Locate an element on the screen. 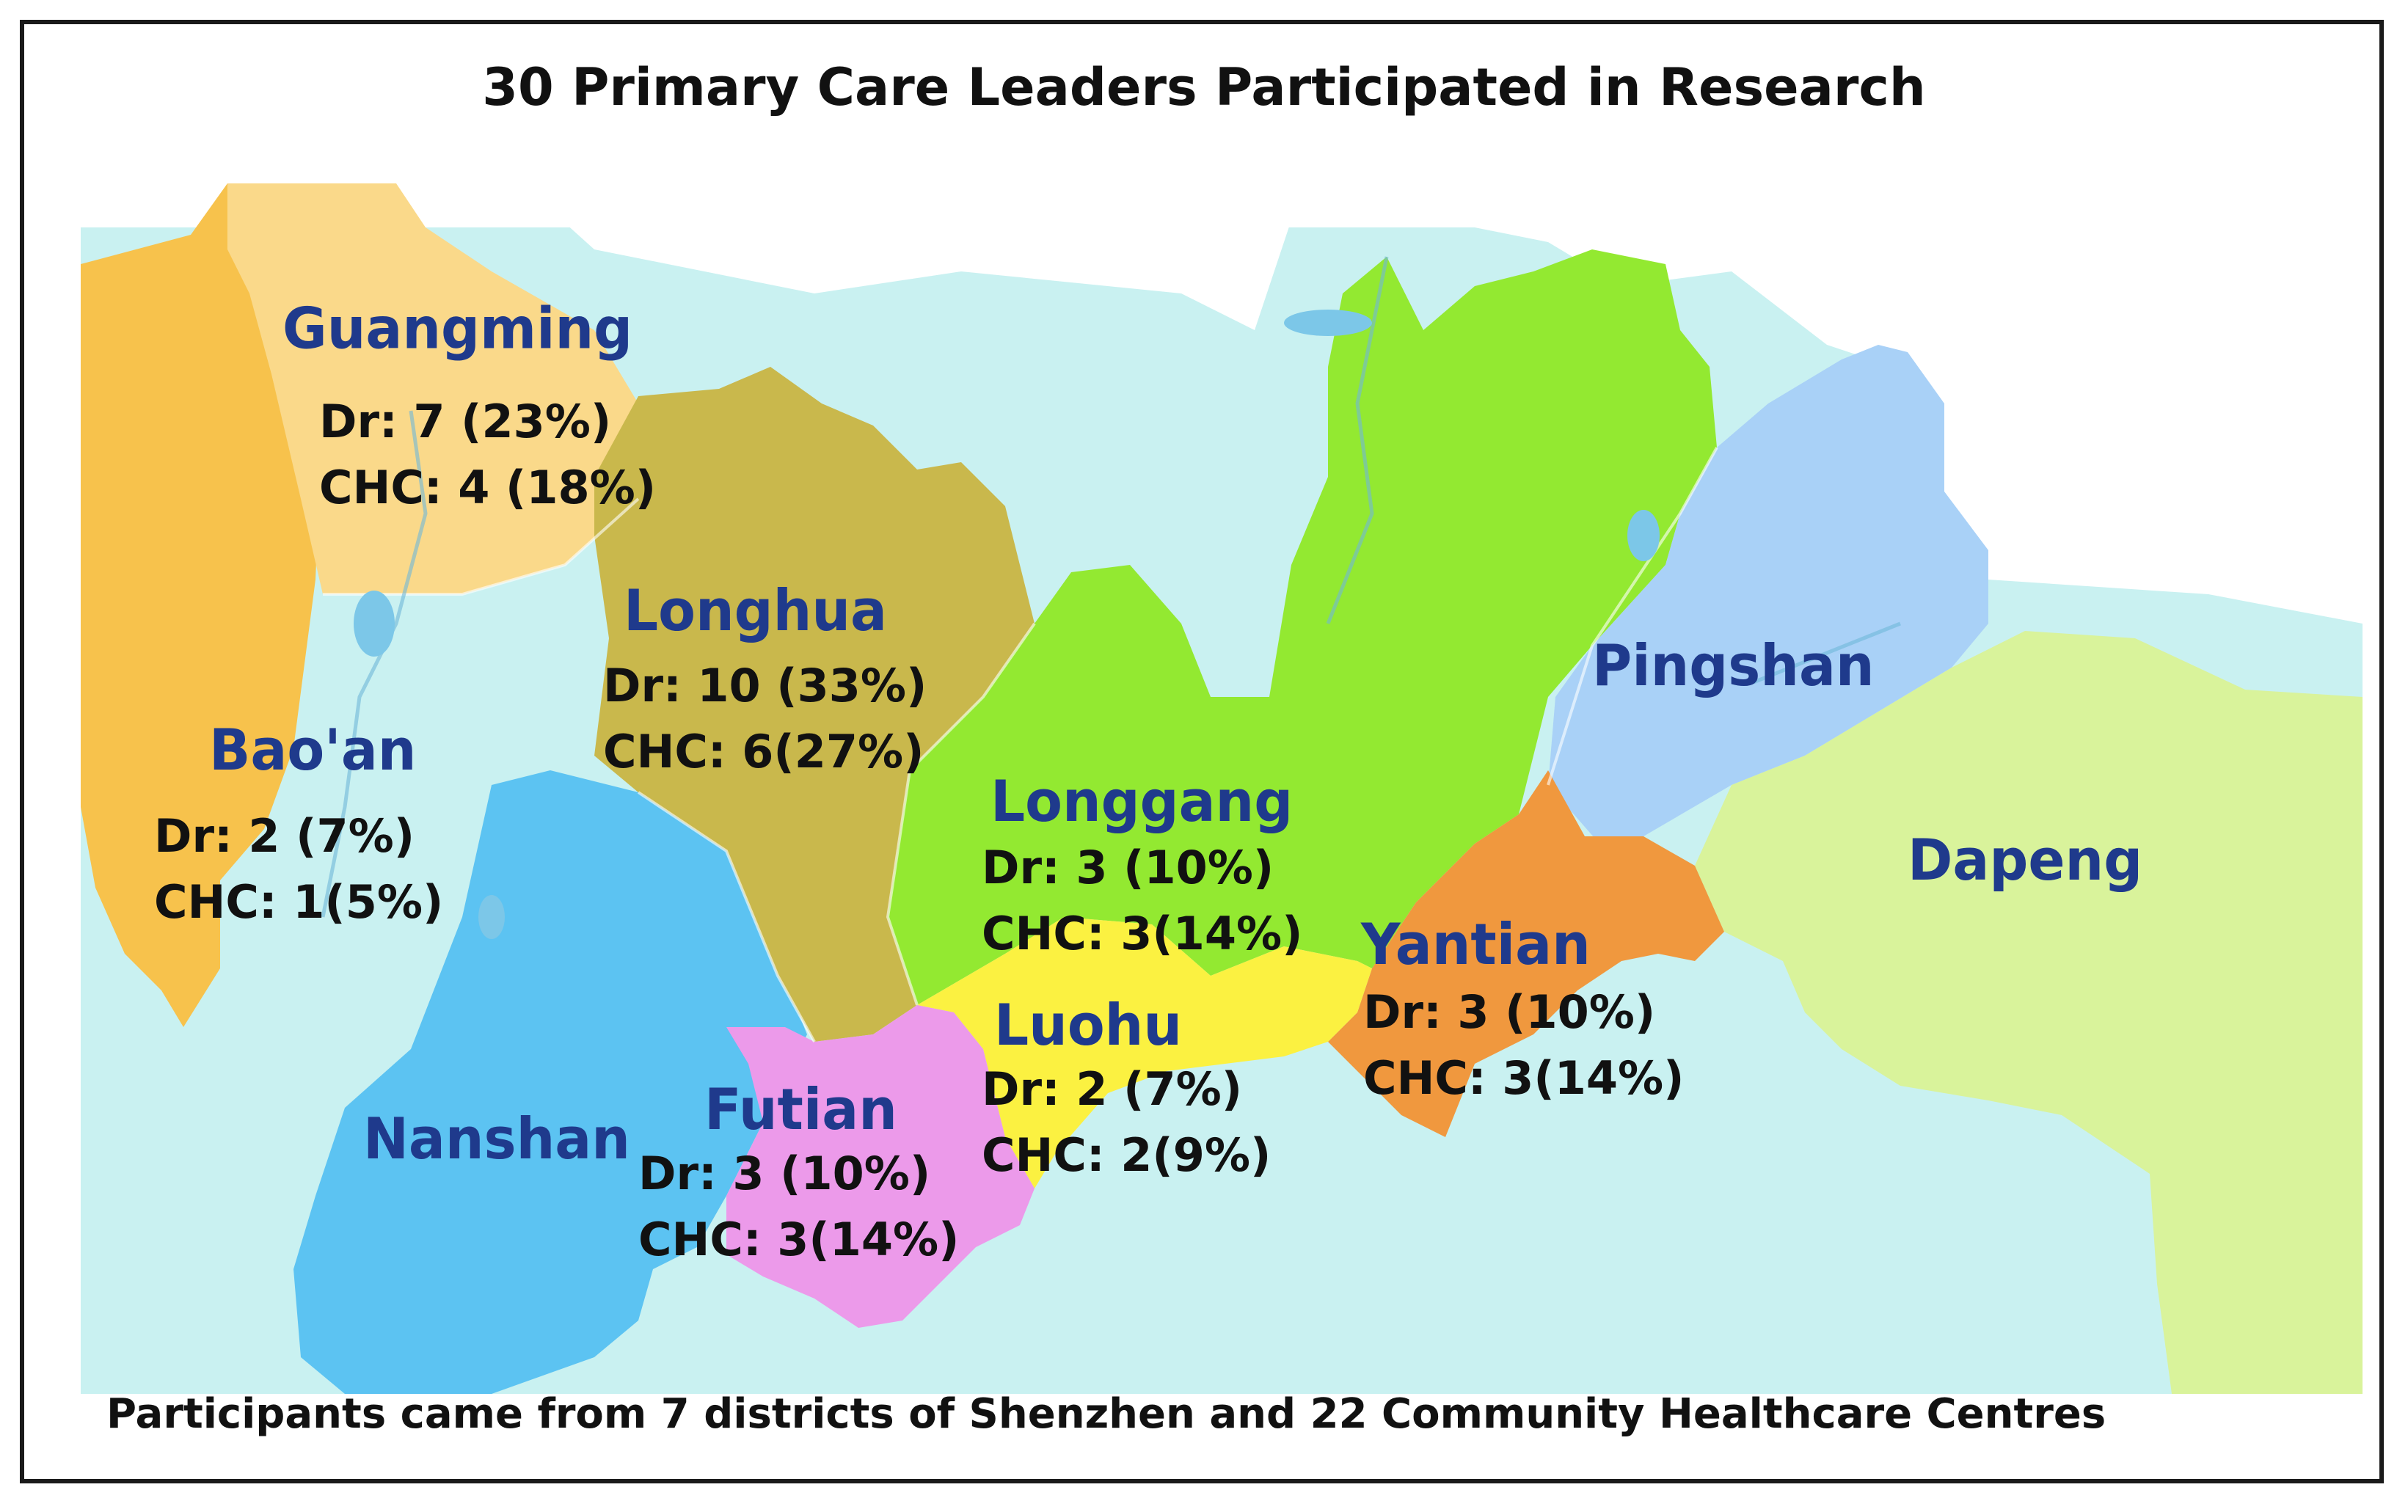  stats-longhua: Dr: 10 (33%) CHC: 6(27%) is located at coordinates (765, 719).